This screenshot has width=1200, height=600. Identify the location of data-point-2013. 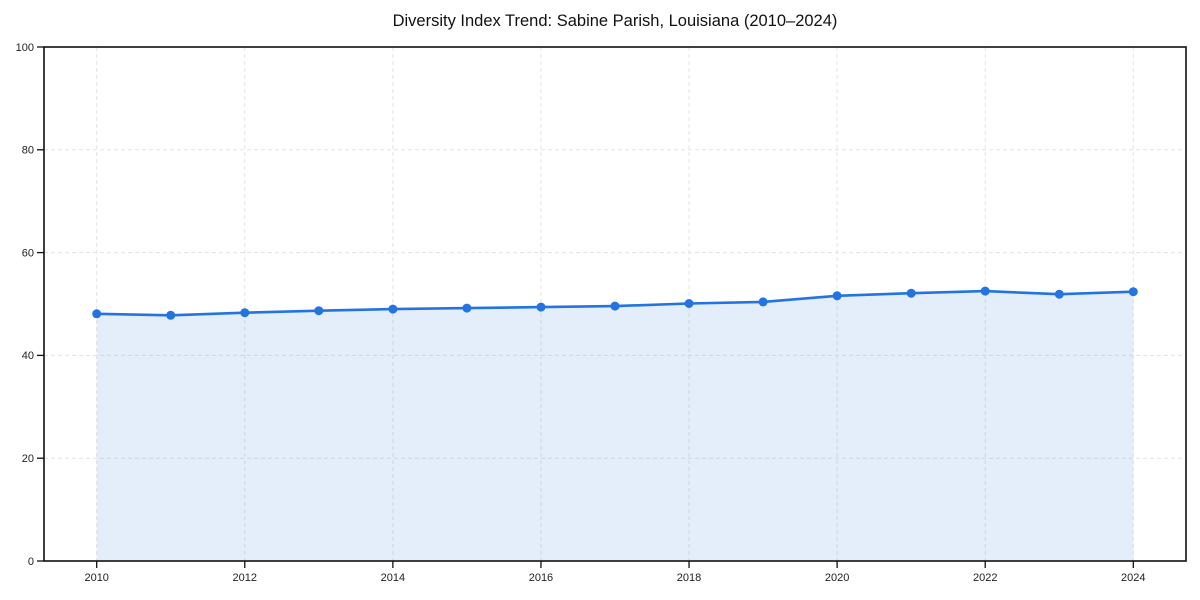
(319, 311).